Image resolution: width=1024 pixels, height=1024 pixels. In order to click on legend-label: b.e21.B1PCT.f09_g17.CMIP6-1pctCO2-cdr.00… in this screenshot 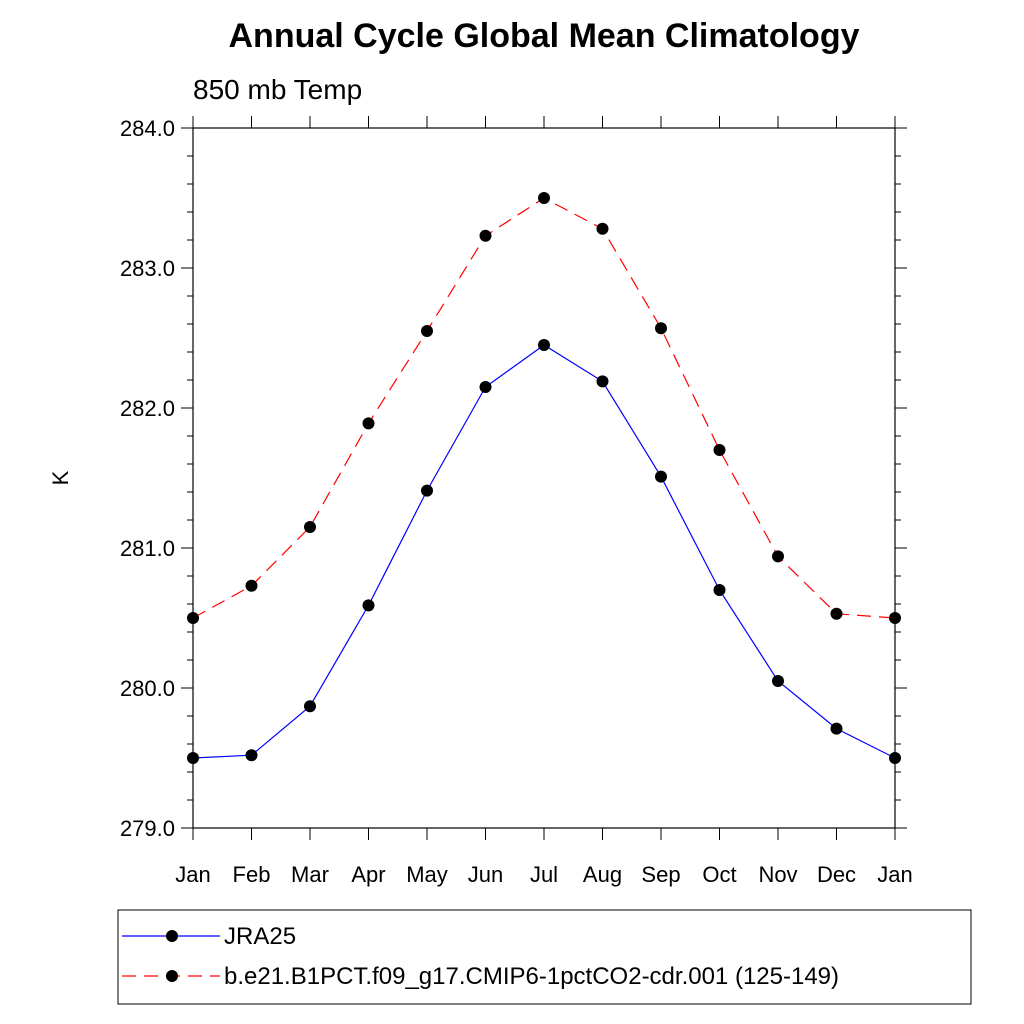, I will do `click(531, 976)`.